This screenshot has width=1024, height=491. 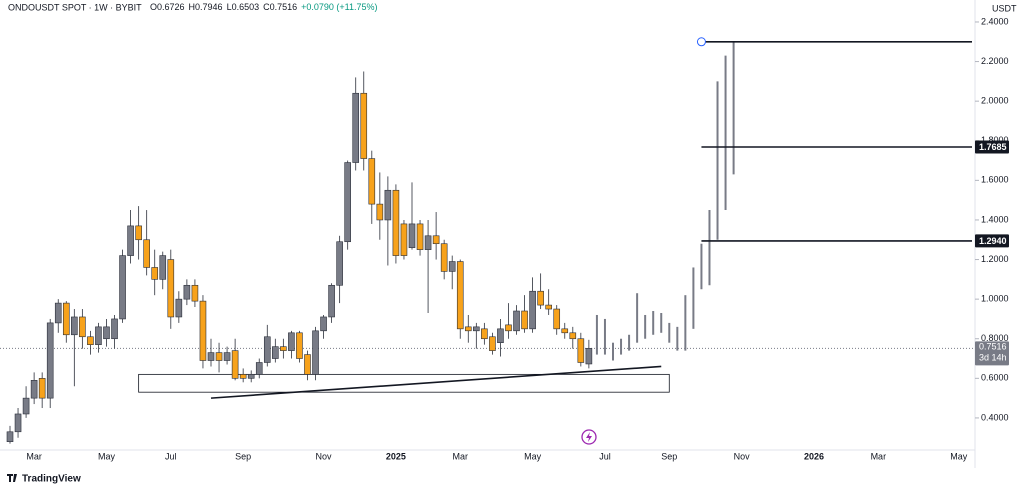 What do you see at coordinates (1004, 8) in the screenshot?
I see `currency: USDT` at bounding box center [1004, 8].